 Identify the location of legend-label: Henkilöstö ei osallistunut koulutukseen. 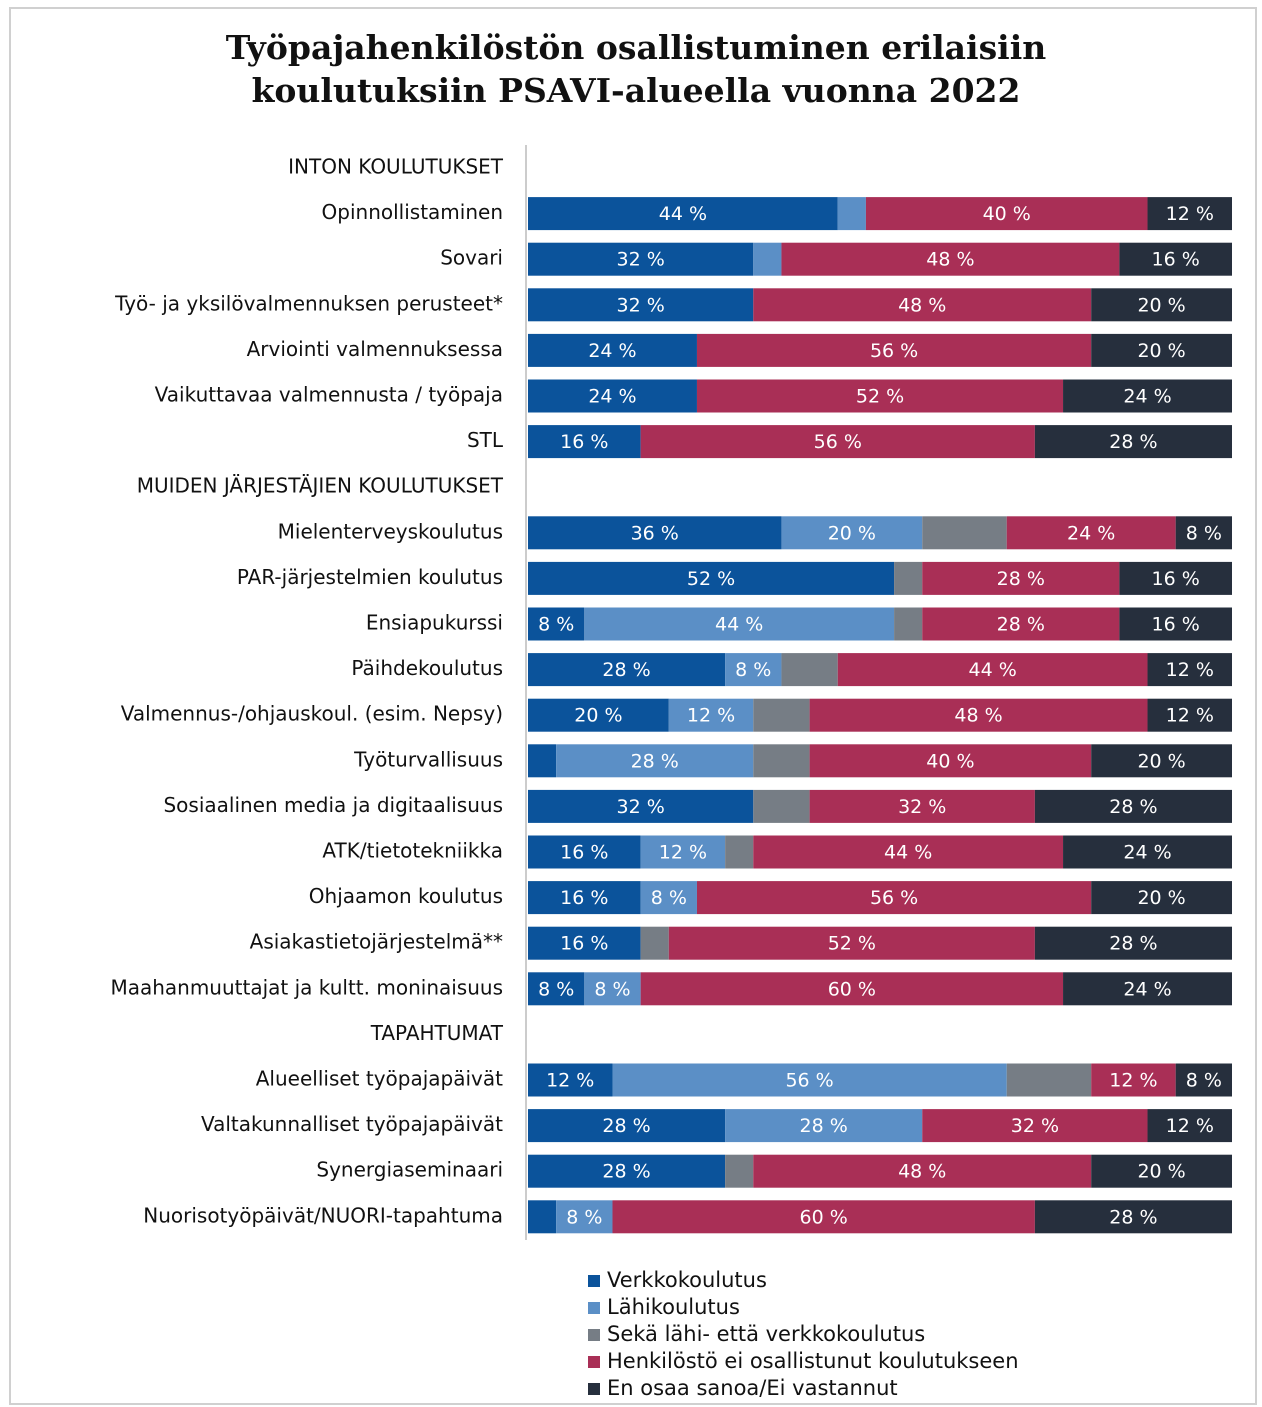
(813, 1361).